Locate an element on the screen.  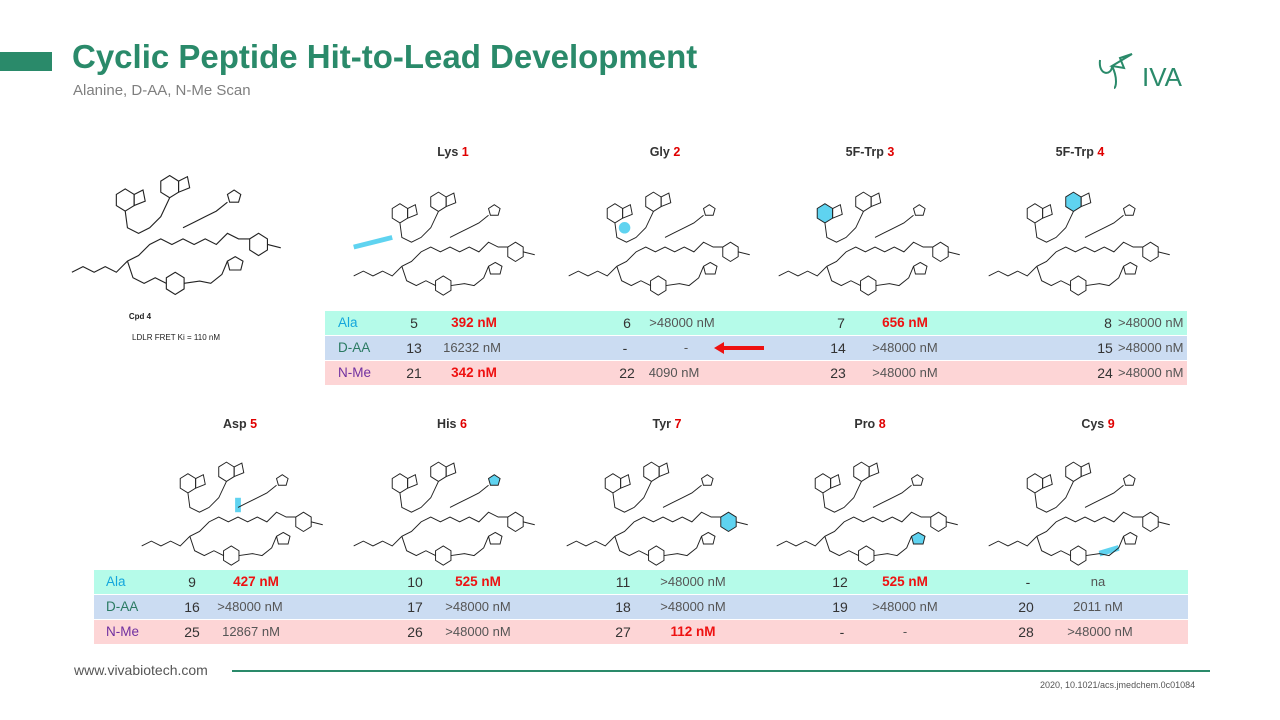
residue-label: Pro 8 is located at coordinates (870, 424).